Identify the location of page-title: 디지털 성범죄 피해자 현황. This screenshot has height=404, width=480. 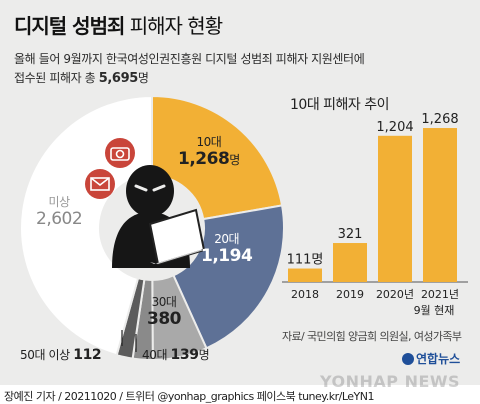
(118, 24).